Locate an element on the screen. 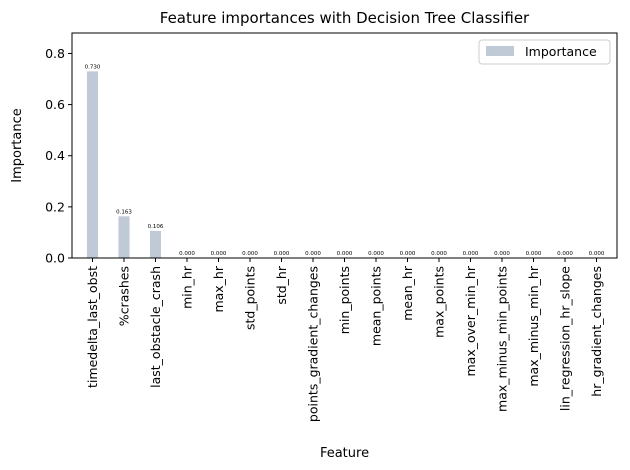  x-tick-label-2: last_obstacle_crash is located at coordinates (155, 327).